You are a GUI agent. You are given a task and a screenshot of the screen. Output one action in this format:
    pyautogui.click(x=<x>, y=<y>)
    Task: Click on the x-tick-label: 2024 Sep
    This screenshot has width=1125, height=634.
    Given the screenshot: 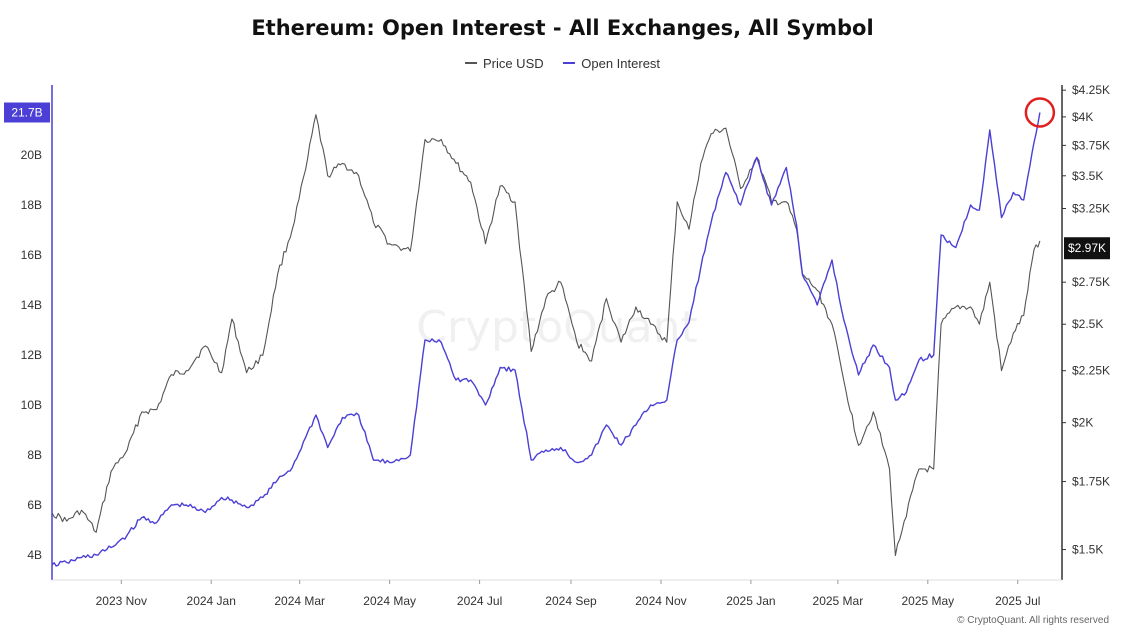 What is the action you would take?
    pyautogui.click(x=571, y=601)
    